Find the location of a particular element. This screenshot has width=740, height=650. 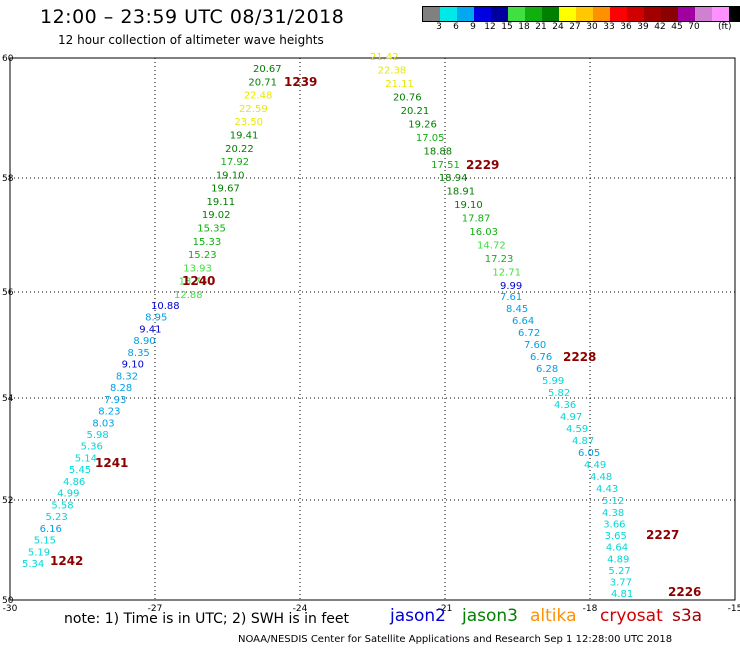

wave-height-value: 8.32 is located at coordinates (127, 376).